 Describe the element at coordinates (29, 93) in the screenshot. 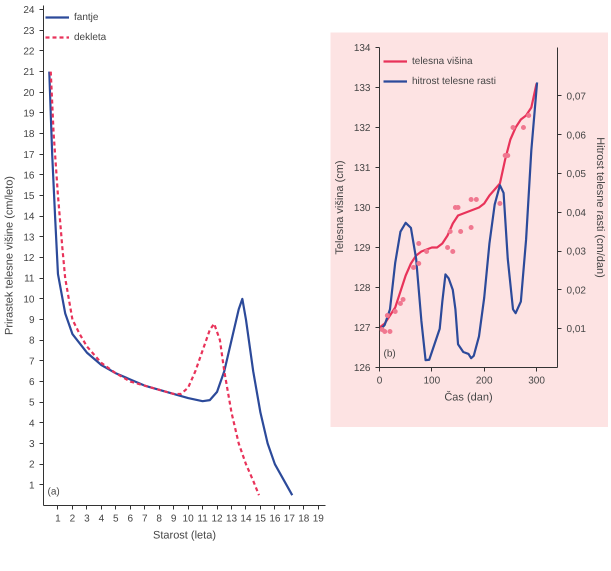

I see `y-tick-label: 20` at that location.